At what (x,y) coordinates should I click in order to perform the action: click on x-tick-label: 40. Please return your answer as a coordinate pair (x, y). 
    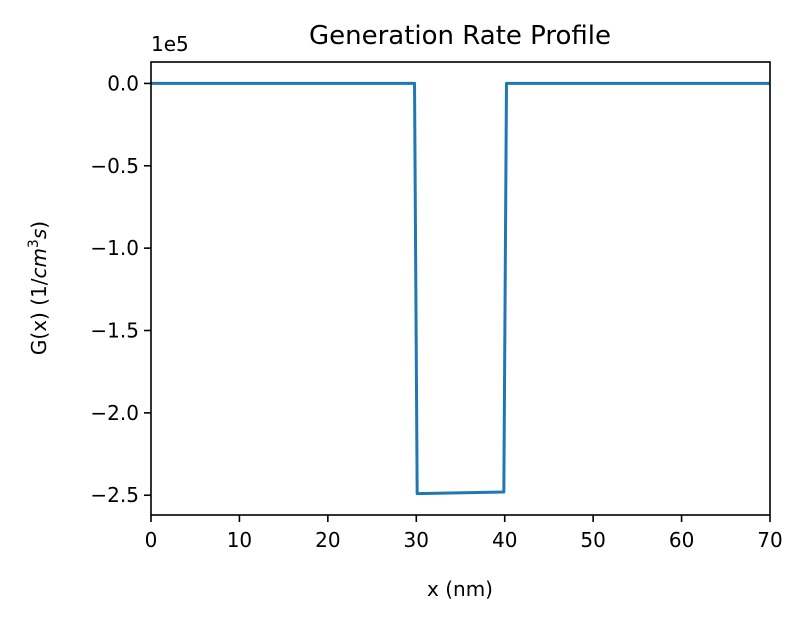
    Looking at the image, I should click on (504, 540).